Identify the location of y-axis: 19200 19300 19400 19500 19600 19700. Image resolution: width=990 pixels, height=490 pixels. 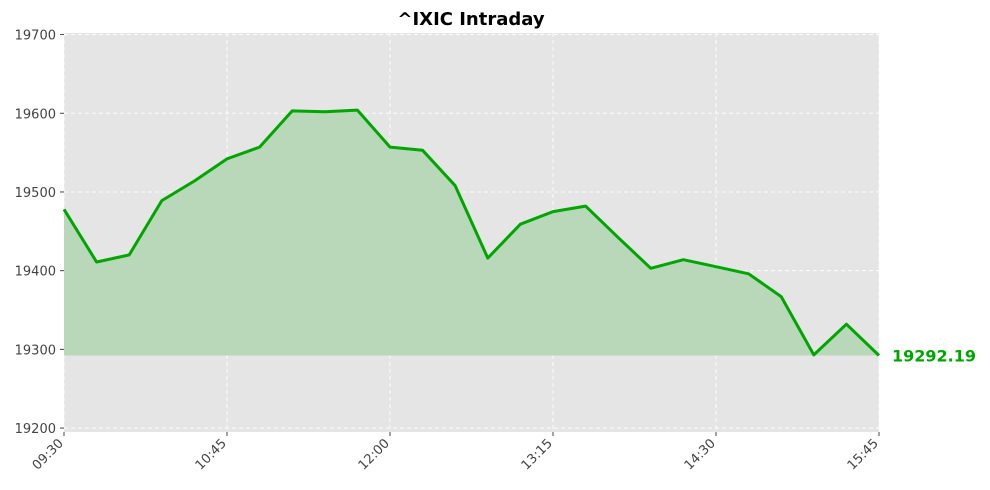
(39, 233).